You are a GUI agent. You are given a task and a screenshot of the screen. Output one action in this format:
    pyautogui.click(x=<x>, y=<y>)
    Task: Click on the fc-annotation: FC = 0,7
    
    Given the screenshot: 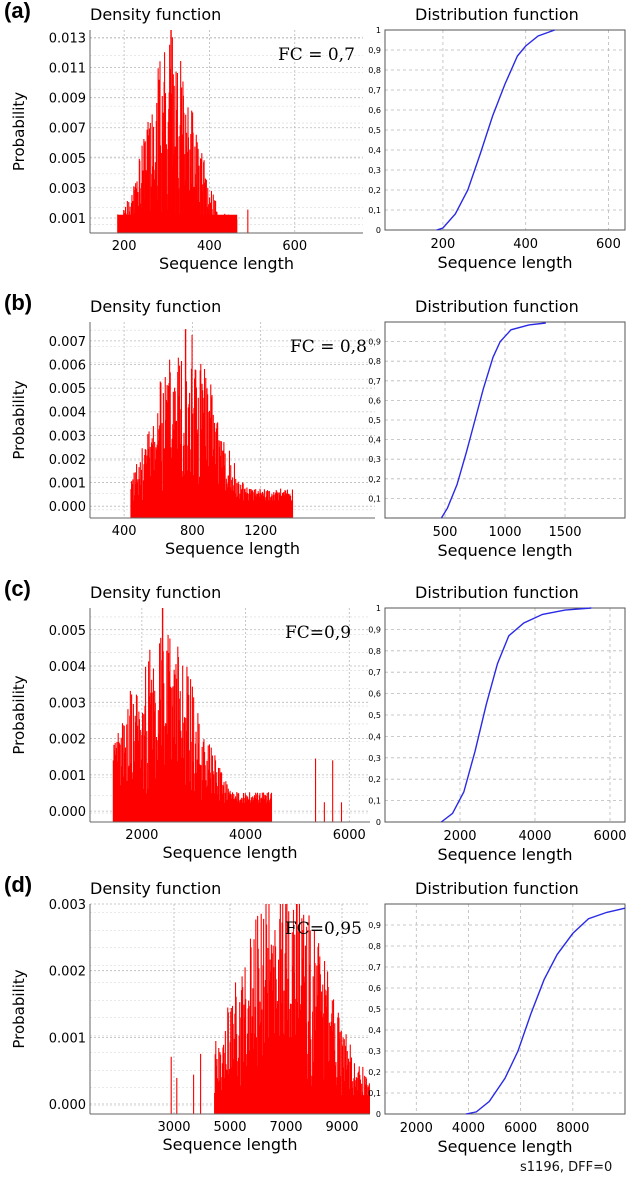 What is the action you would take?
    pyautogui.click(x=316, y=55)
    